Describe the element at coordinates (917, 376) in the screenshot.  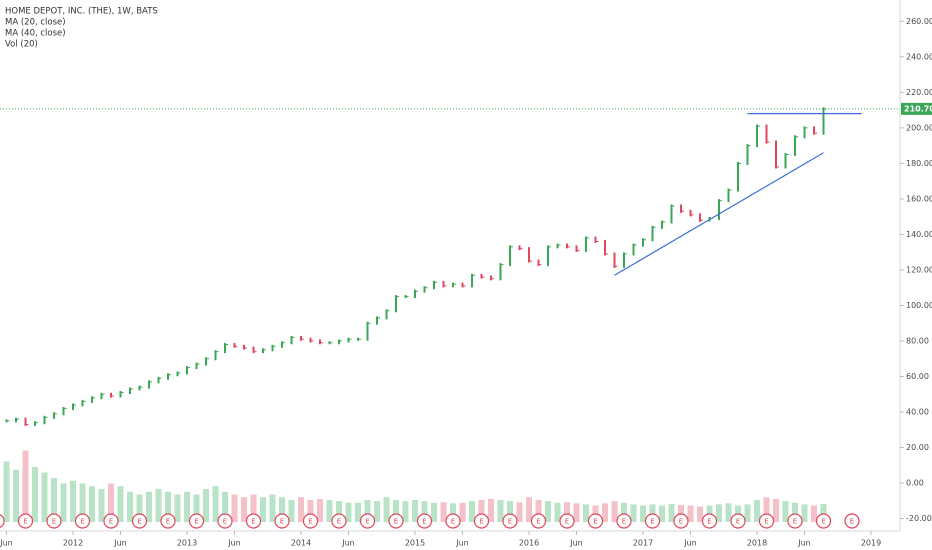
I see `y-tick-label: 60.00` at that location.